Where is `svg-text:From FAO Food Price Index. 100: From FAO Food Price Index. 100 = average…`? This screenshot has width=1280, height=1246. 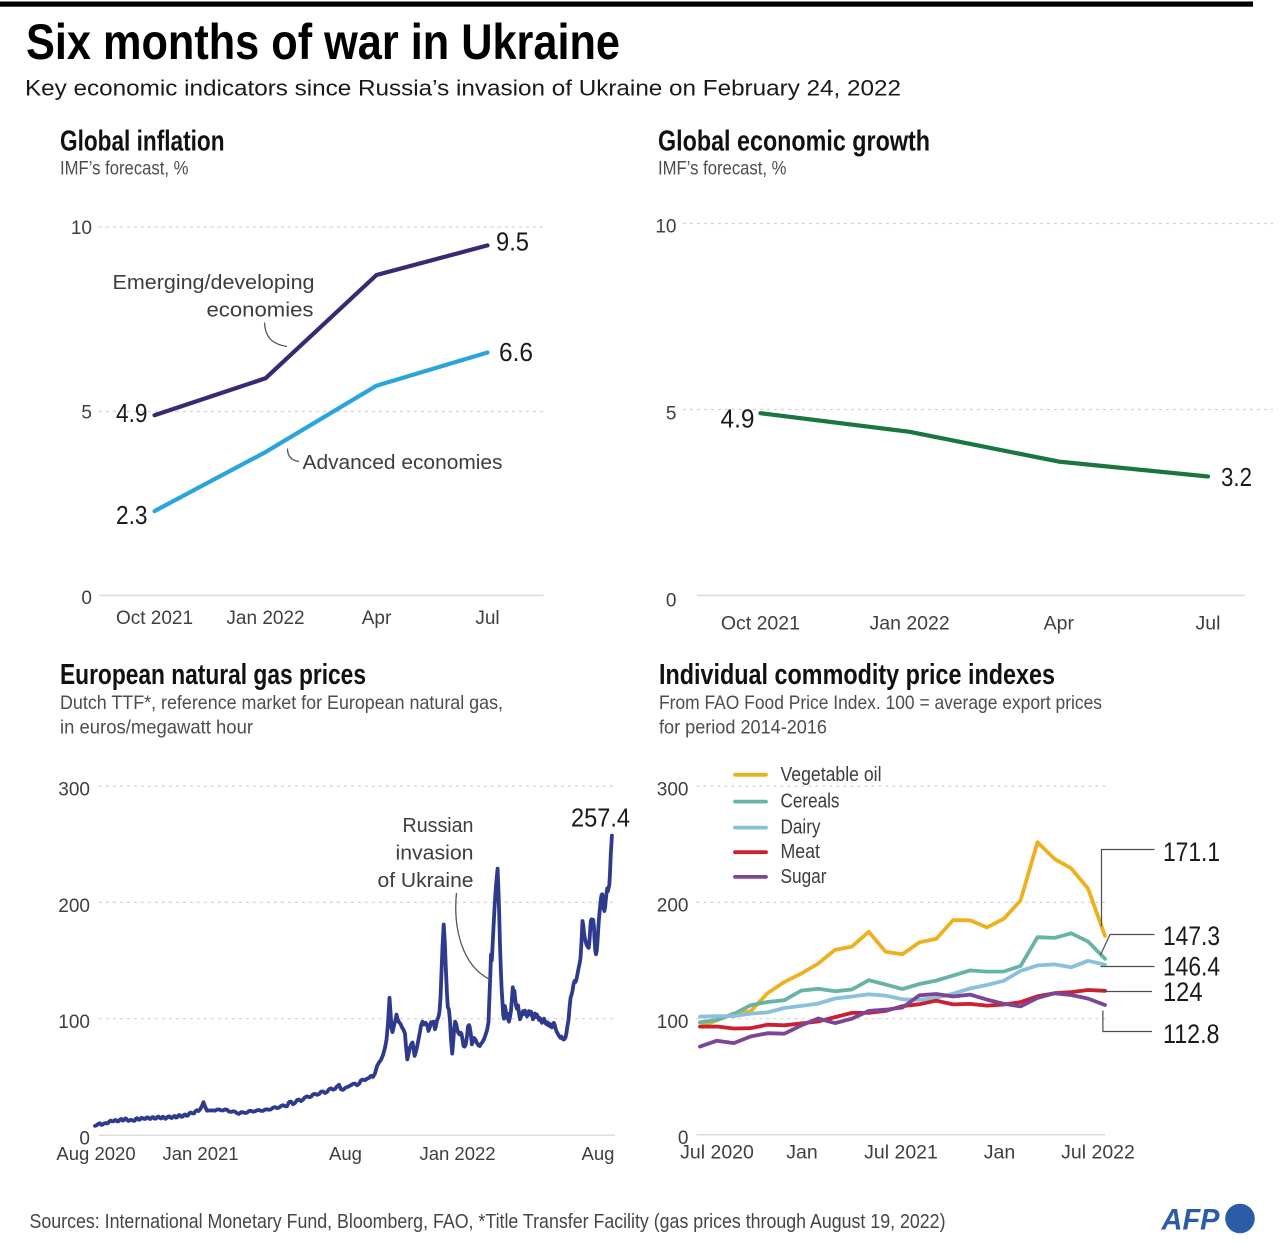 svg-text:From FAO Food Price Index. 100: From FAO Food Price Index. 100 = average… is located at coordinates (880, 703).